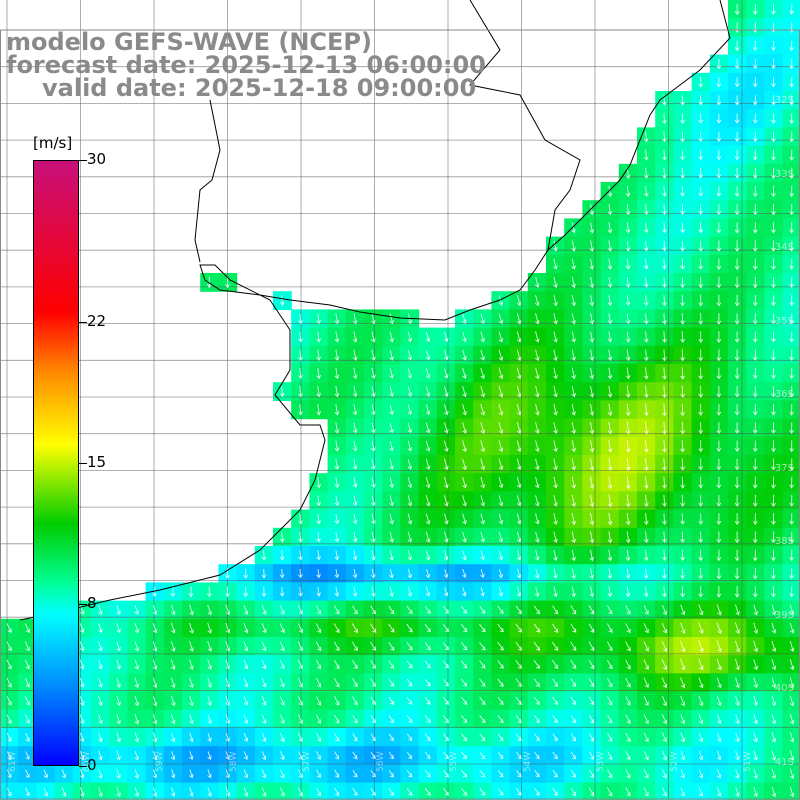 This screenshot has height=800, width=800. Describe the element at coordinates (784, 394) in the screenshot. I see `latitude-label: 36S` at that location.